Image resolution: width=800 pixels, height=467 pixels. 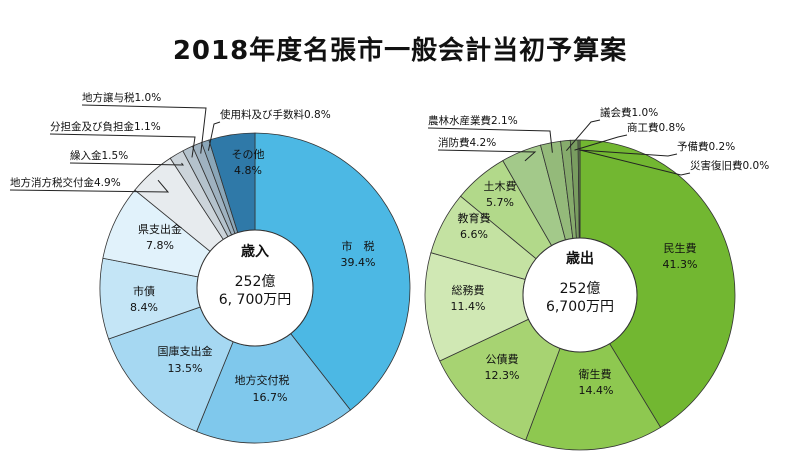 I want to click on callout-label: 繰入金1.5%, so click(x=99, y=155).